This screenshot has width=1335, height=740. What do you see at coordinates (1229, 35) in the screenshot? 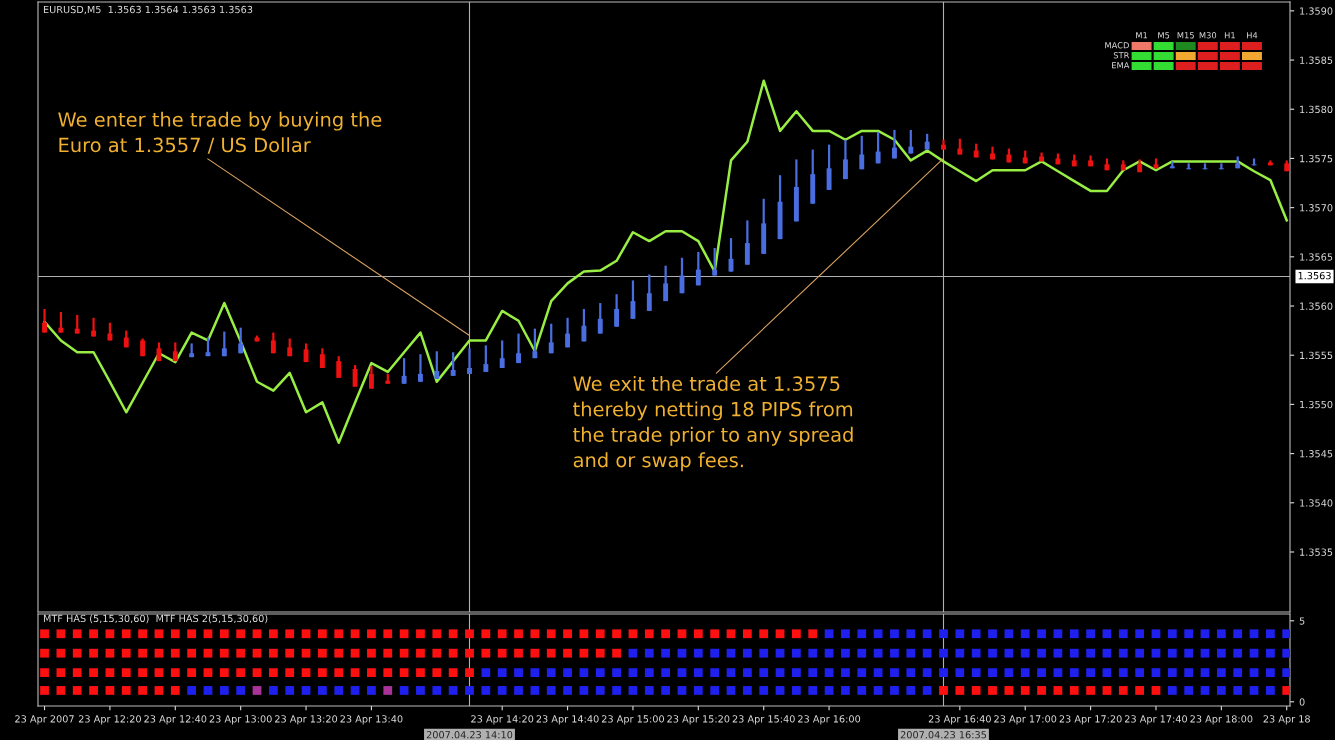
I see `category-label: H1` at bounding box center [1229, 35].